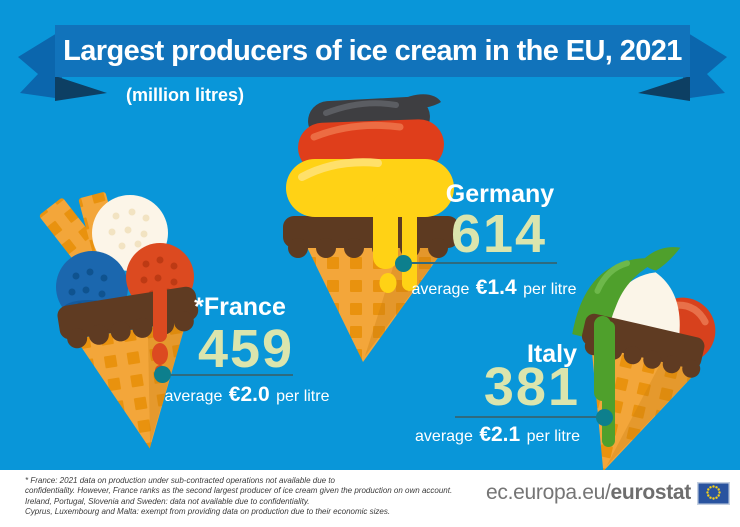 This screenshot has width=740, height=527. Describe the element at coordinates (81, 88) in the screenshot. I see `ribbon-fold-left` at that location.